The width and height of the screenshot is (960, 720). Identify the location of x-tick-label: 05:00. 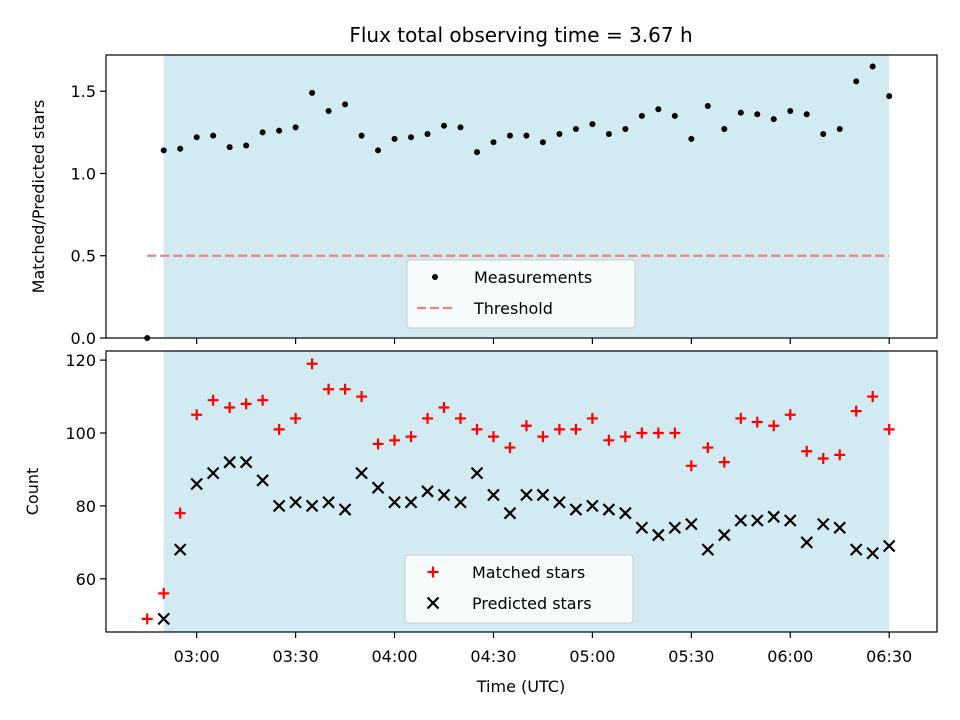
(592, 656).